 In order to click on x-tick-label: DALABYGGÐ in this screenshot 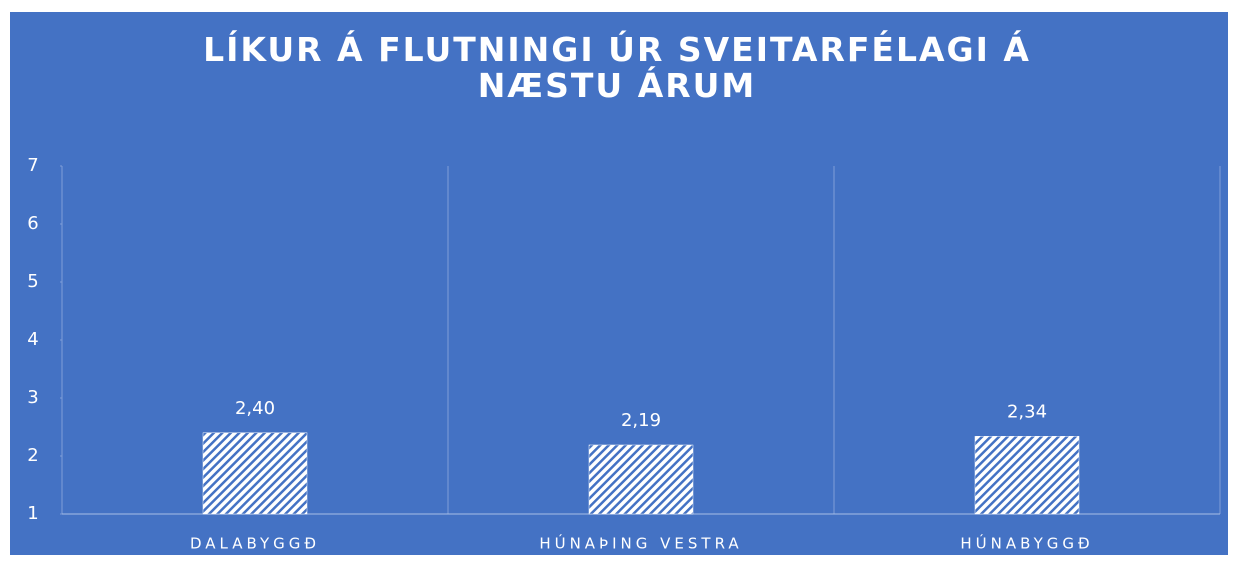, I will do `click(255, 544)`.